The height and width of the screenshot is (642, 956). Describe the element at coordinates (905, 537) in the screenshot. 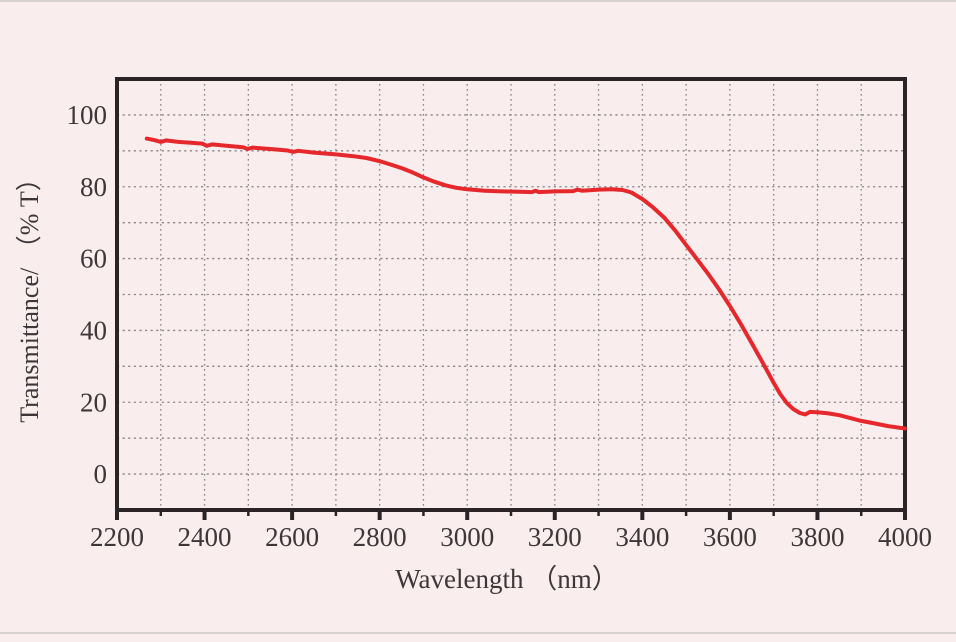

I see `x-tick-label: 4000` at that location.